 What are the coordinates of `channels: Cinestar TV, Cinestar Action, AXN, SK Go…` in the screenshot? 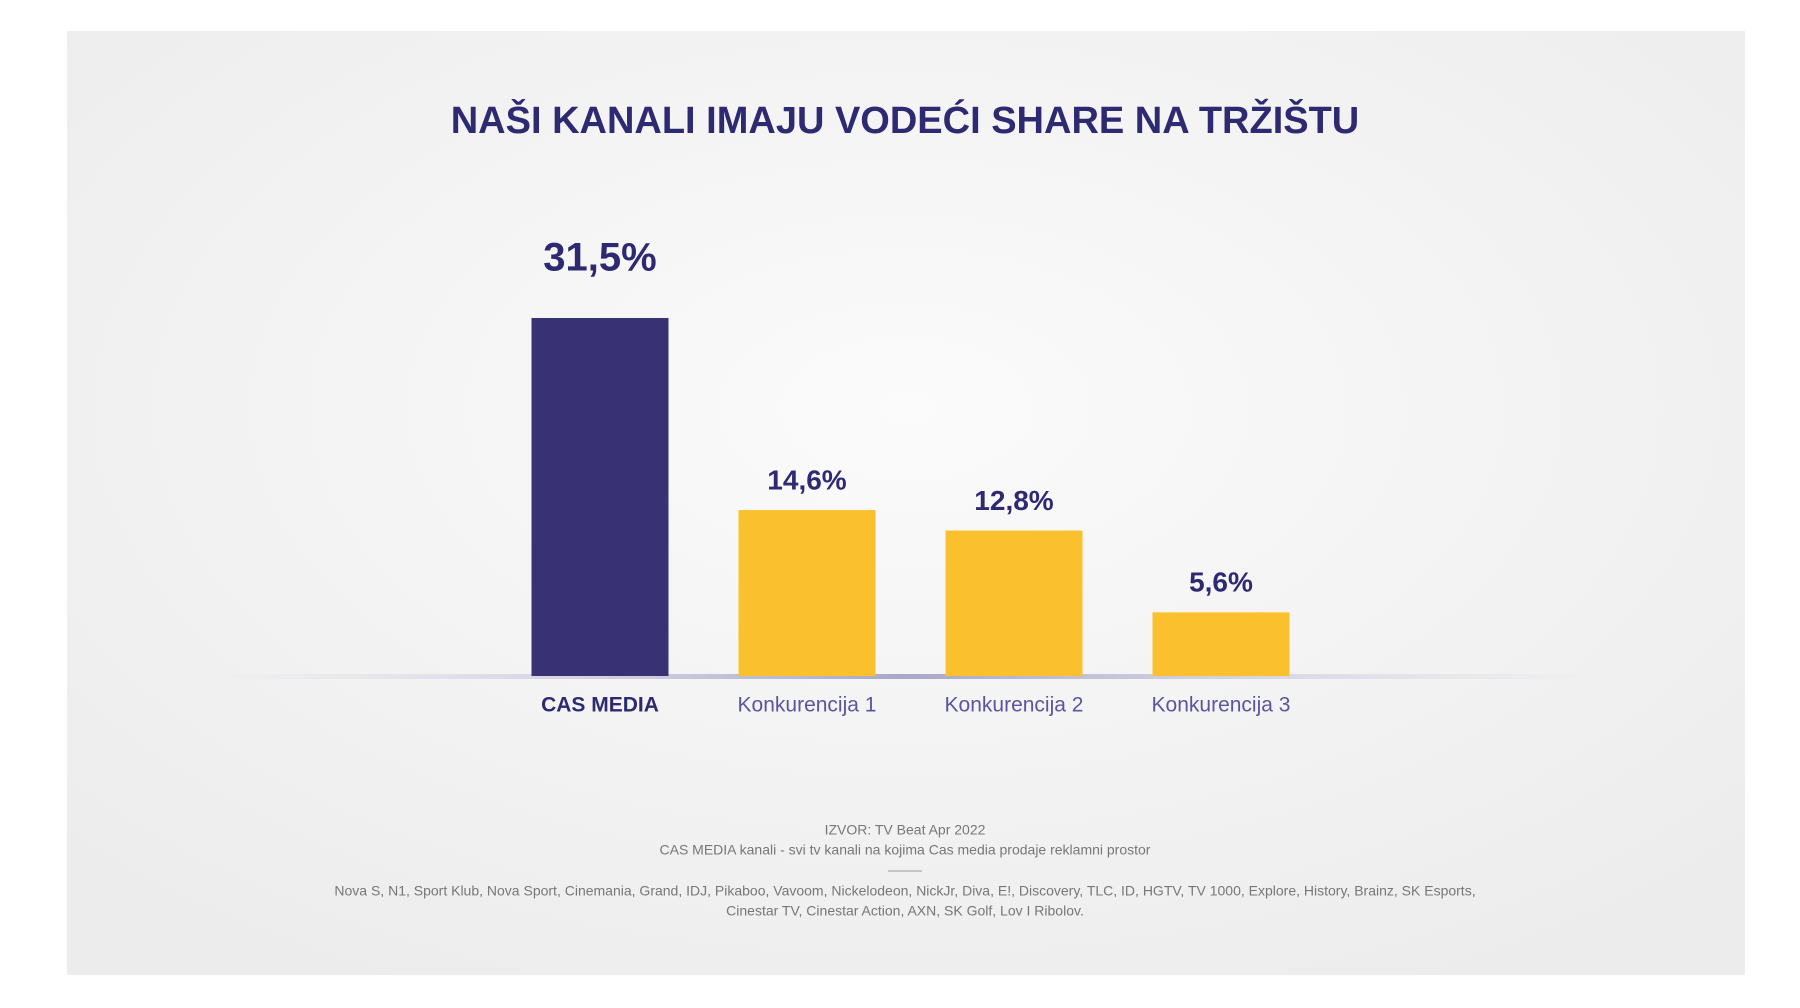 It's located at (905, 911).